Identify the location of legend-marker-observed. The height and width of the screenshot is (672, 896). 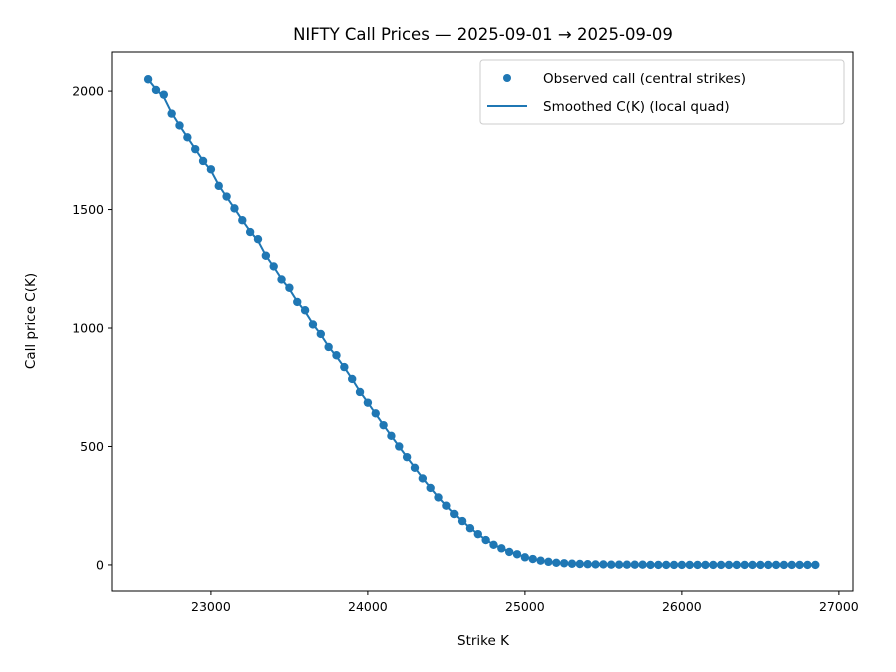
(507, 78).